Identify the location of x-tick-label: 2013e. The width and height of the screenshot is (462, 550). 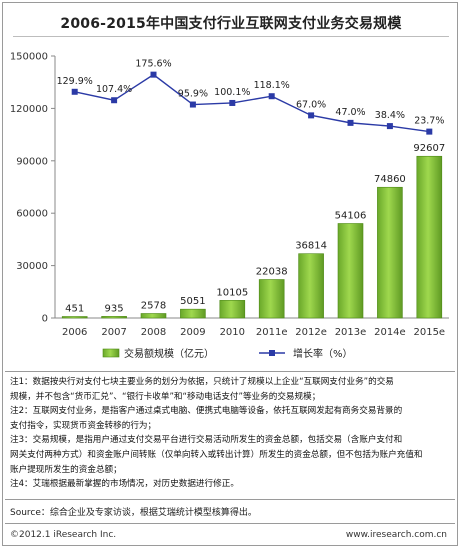
(351, 332).